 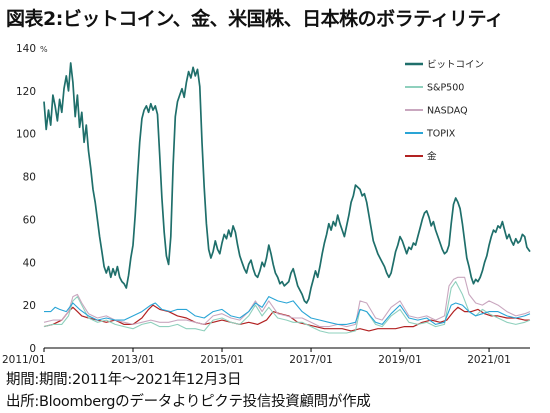 I want to click on y-unit-label: %, so click(x=44, y=49).